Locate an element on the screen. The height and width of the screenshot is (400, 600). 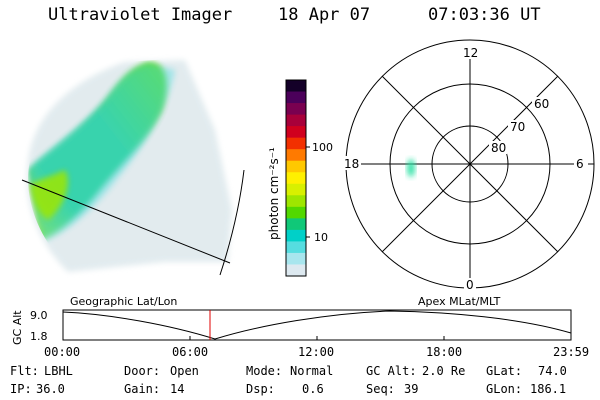
geographic-label: Geographic Lat/Lon is located at coordinates (123, 301).